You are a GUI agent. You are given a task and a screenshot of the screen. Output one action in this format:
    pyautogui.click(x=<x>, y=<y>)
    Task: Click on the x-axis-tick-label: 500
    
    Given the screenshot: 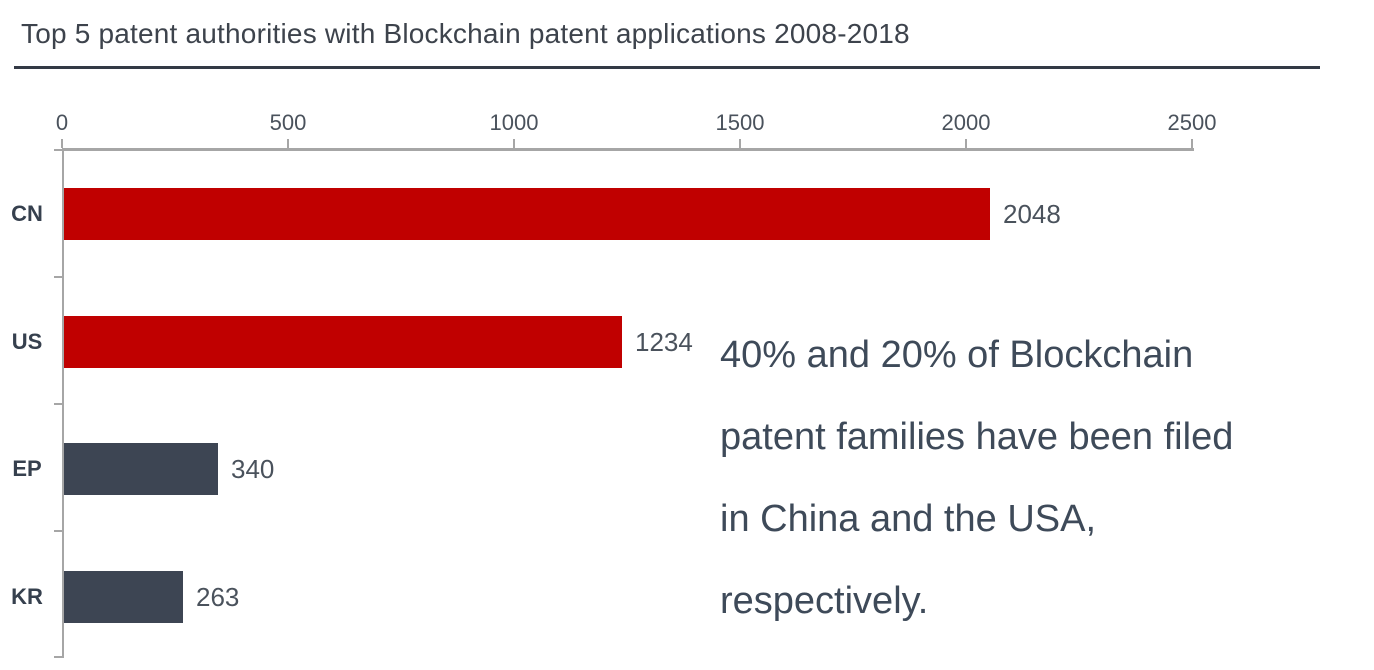 What is the action you would take?
    pyautogui.click(x=288, y=122)
    